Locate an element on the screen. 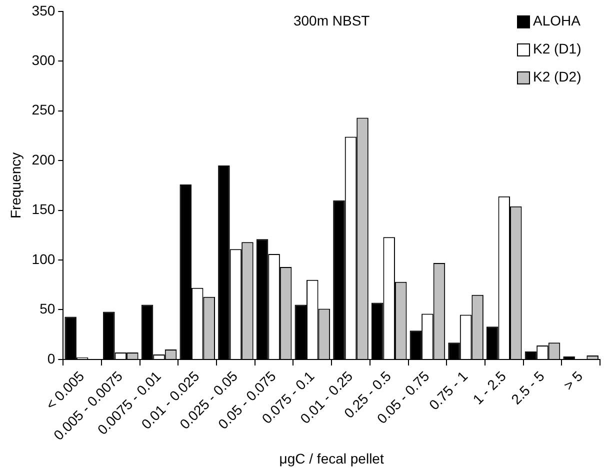 The width and height of the screenshot is (610, 472). y-tick-label: 100 is located at coordinates (44, 258).